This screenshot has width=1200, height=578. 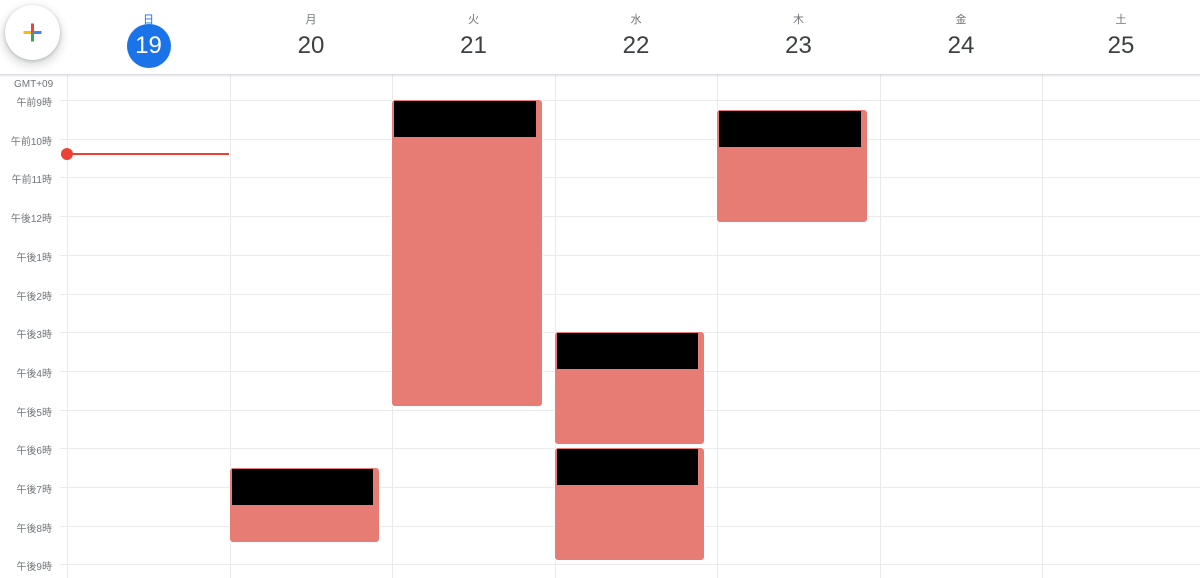 I want to click on day-header-20: 月 20, so click(x=311, y=37).